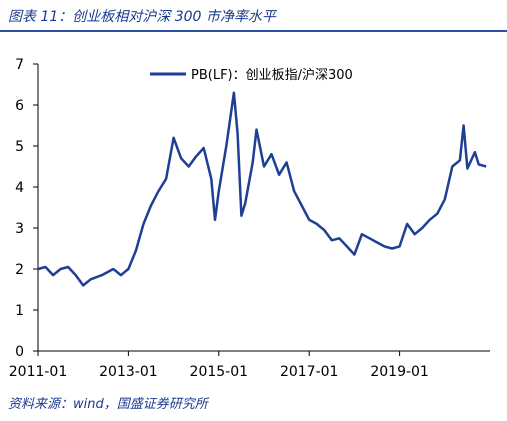 This screenshot has width=507, height=421. Describe the element at coordinates (399, 372) in the screenshot. I see `x-tick-label: 2019-01` at that location.